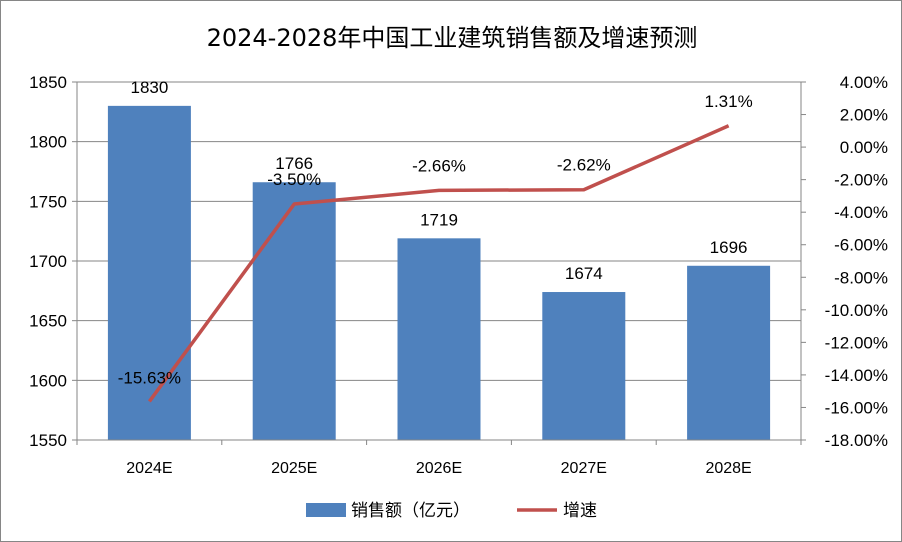 Image resolution: width=902 pixels, height=542 pixels. What do you see at coordinates (856, 310) in the screenshot?
I see `right-tick-label: -10.00%` at bounding box center [856, 310].